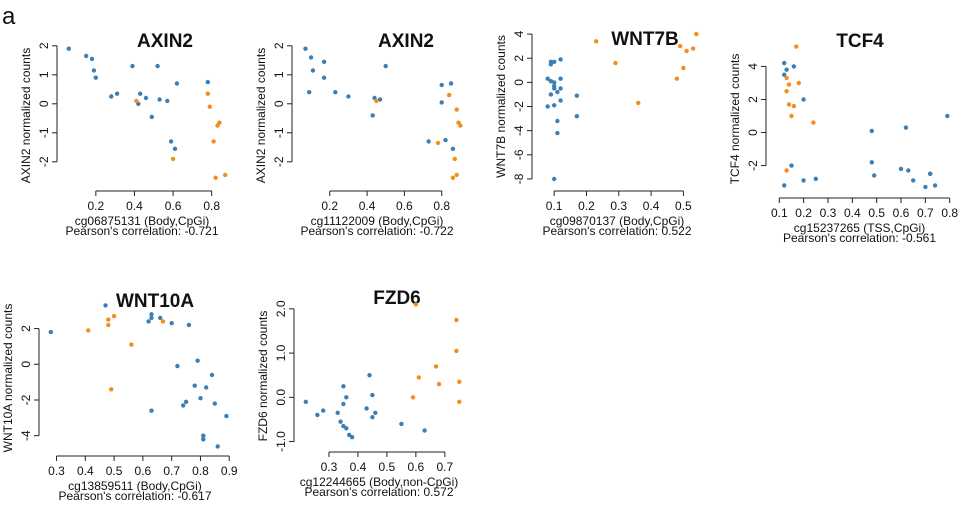 The height and width of the screenshot is (518, 964). What do you see at coordinates (56, 471) in the screenshot?
I see `x-tick-label: 0.3` at bounding box center [56, 471].